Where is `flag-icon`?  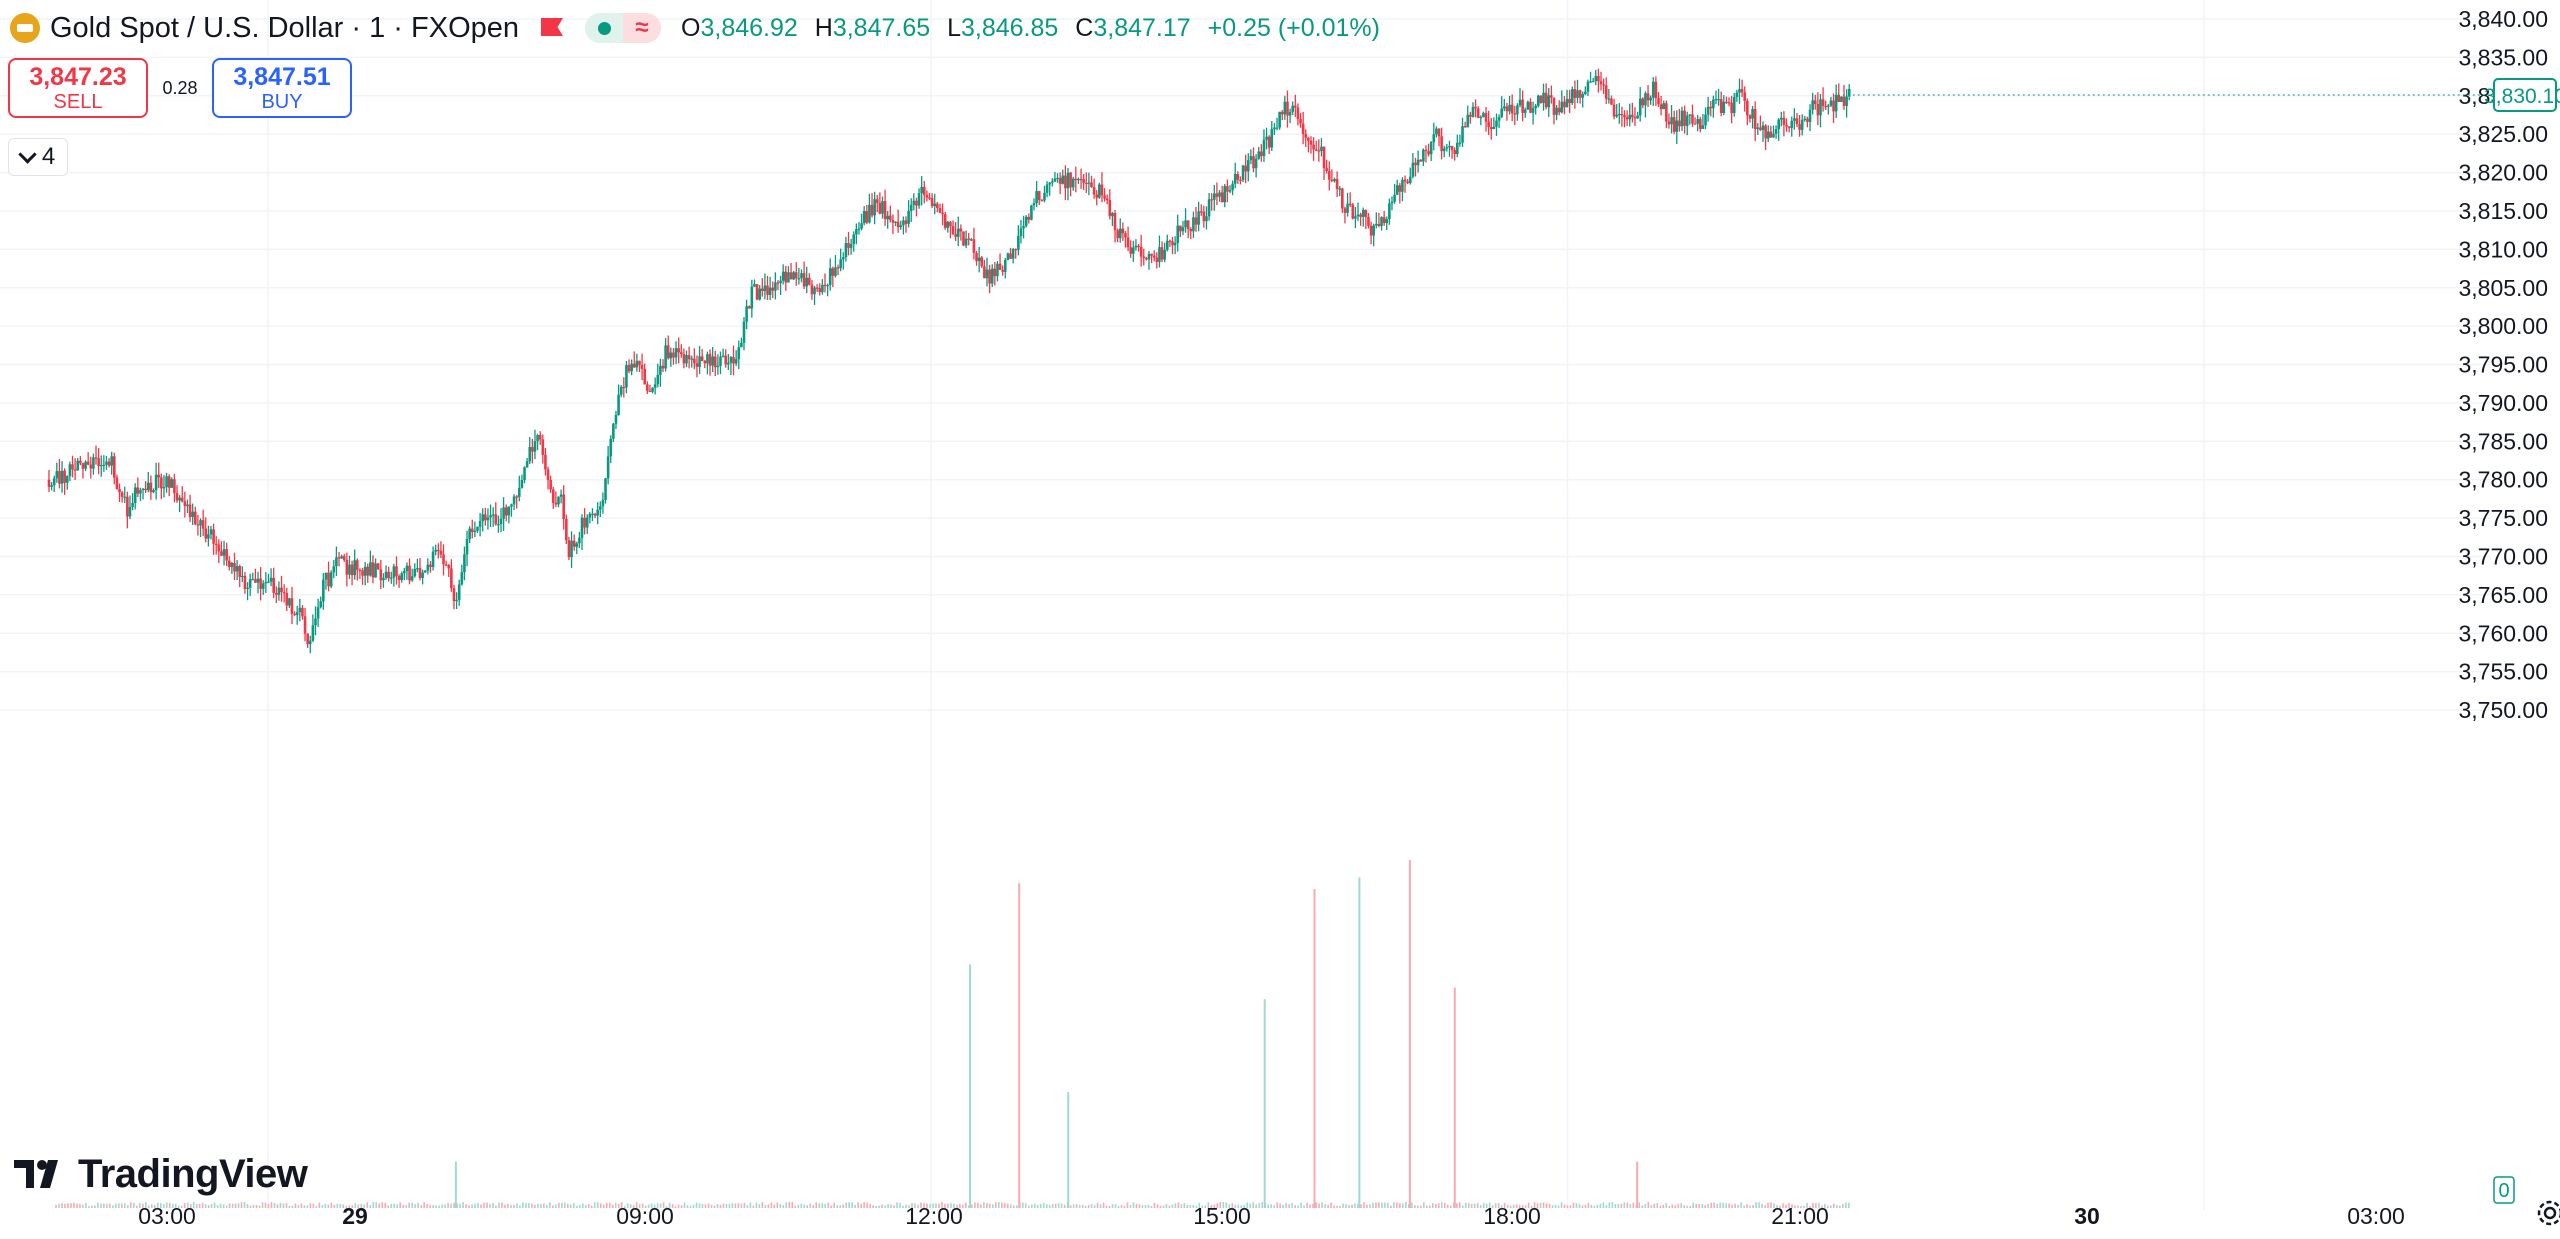 flag-icon is located at coordinates (552, 28).